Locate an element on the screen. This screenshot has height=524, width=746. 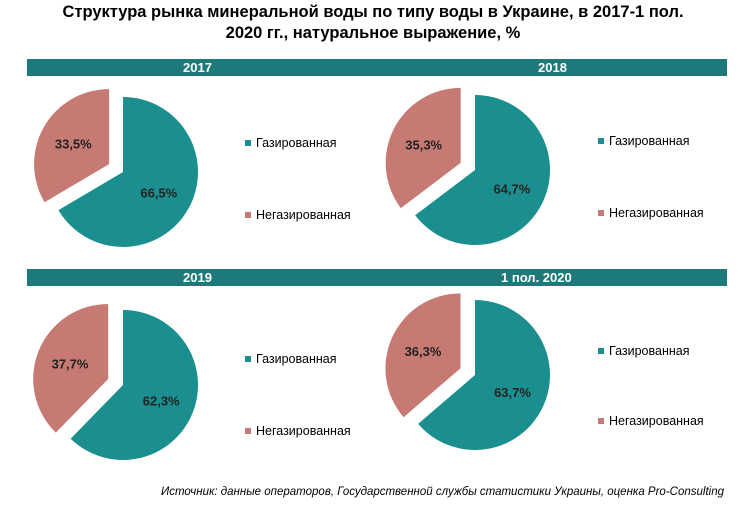
header-bar-bottom: 2019 1 пол. 2020 is located at coordinates (377, 277).